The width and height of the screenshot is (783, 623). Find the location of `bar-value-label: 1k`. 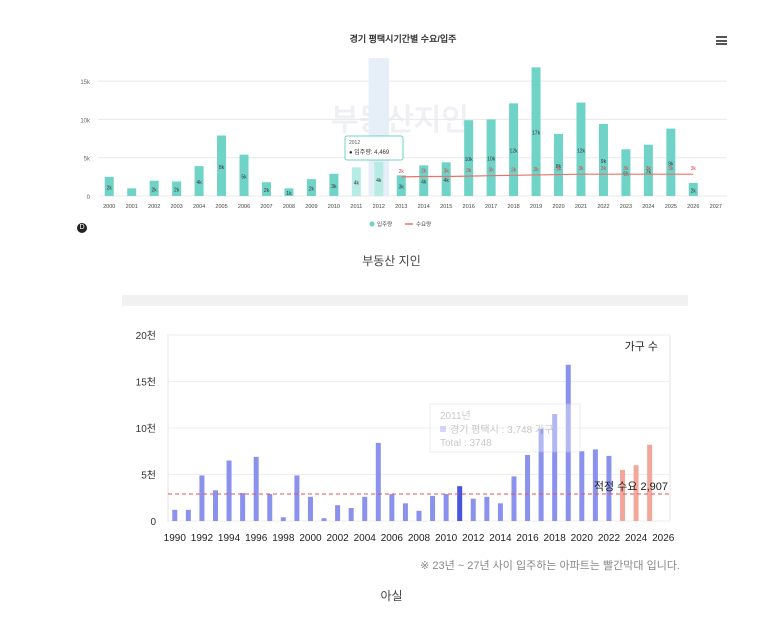

bar-value-label: 1k is located at coordinates (289, 194).